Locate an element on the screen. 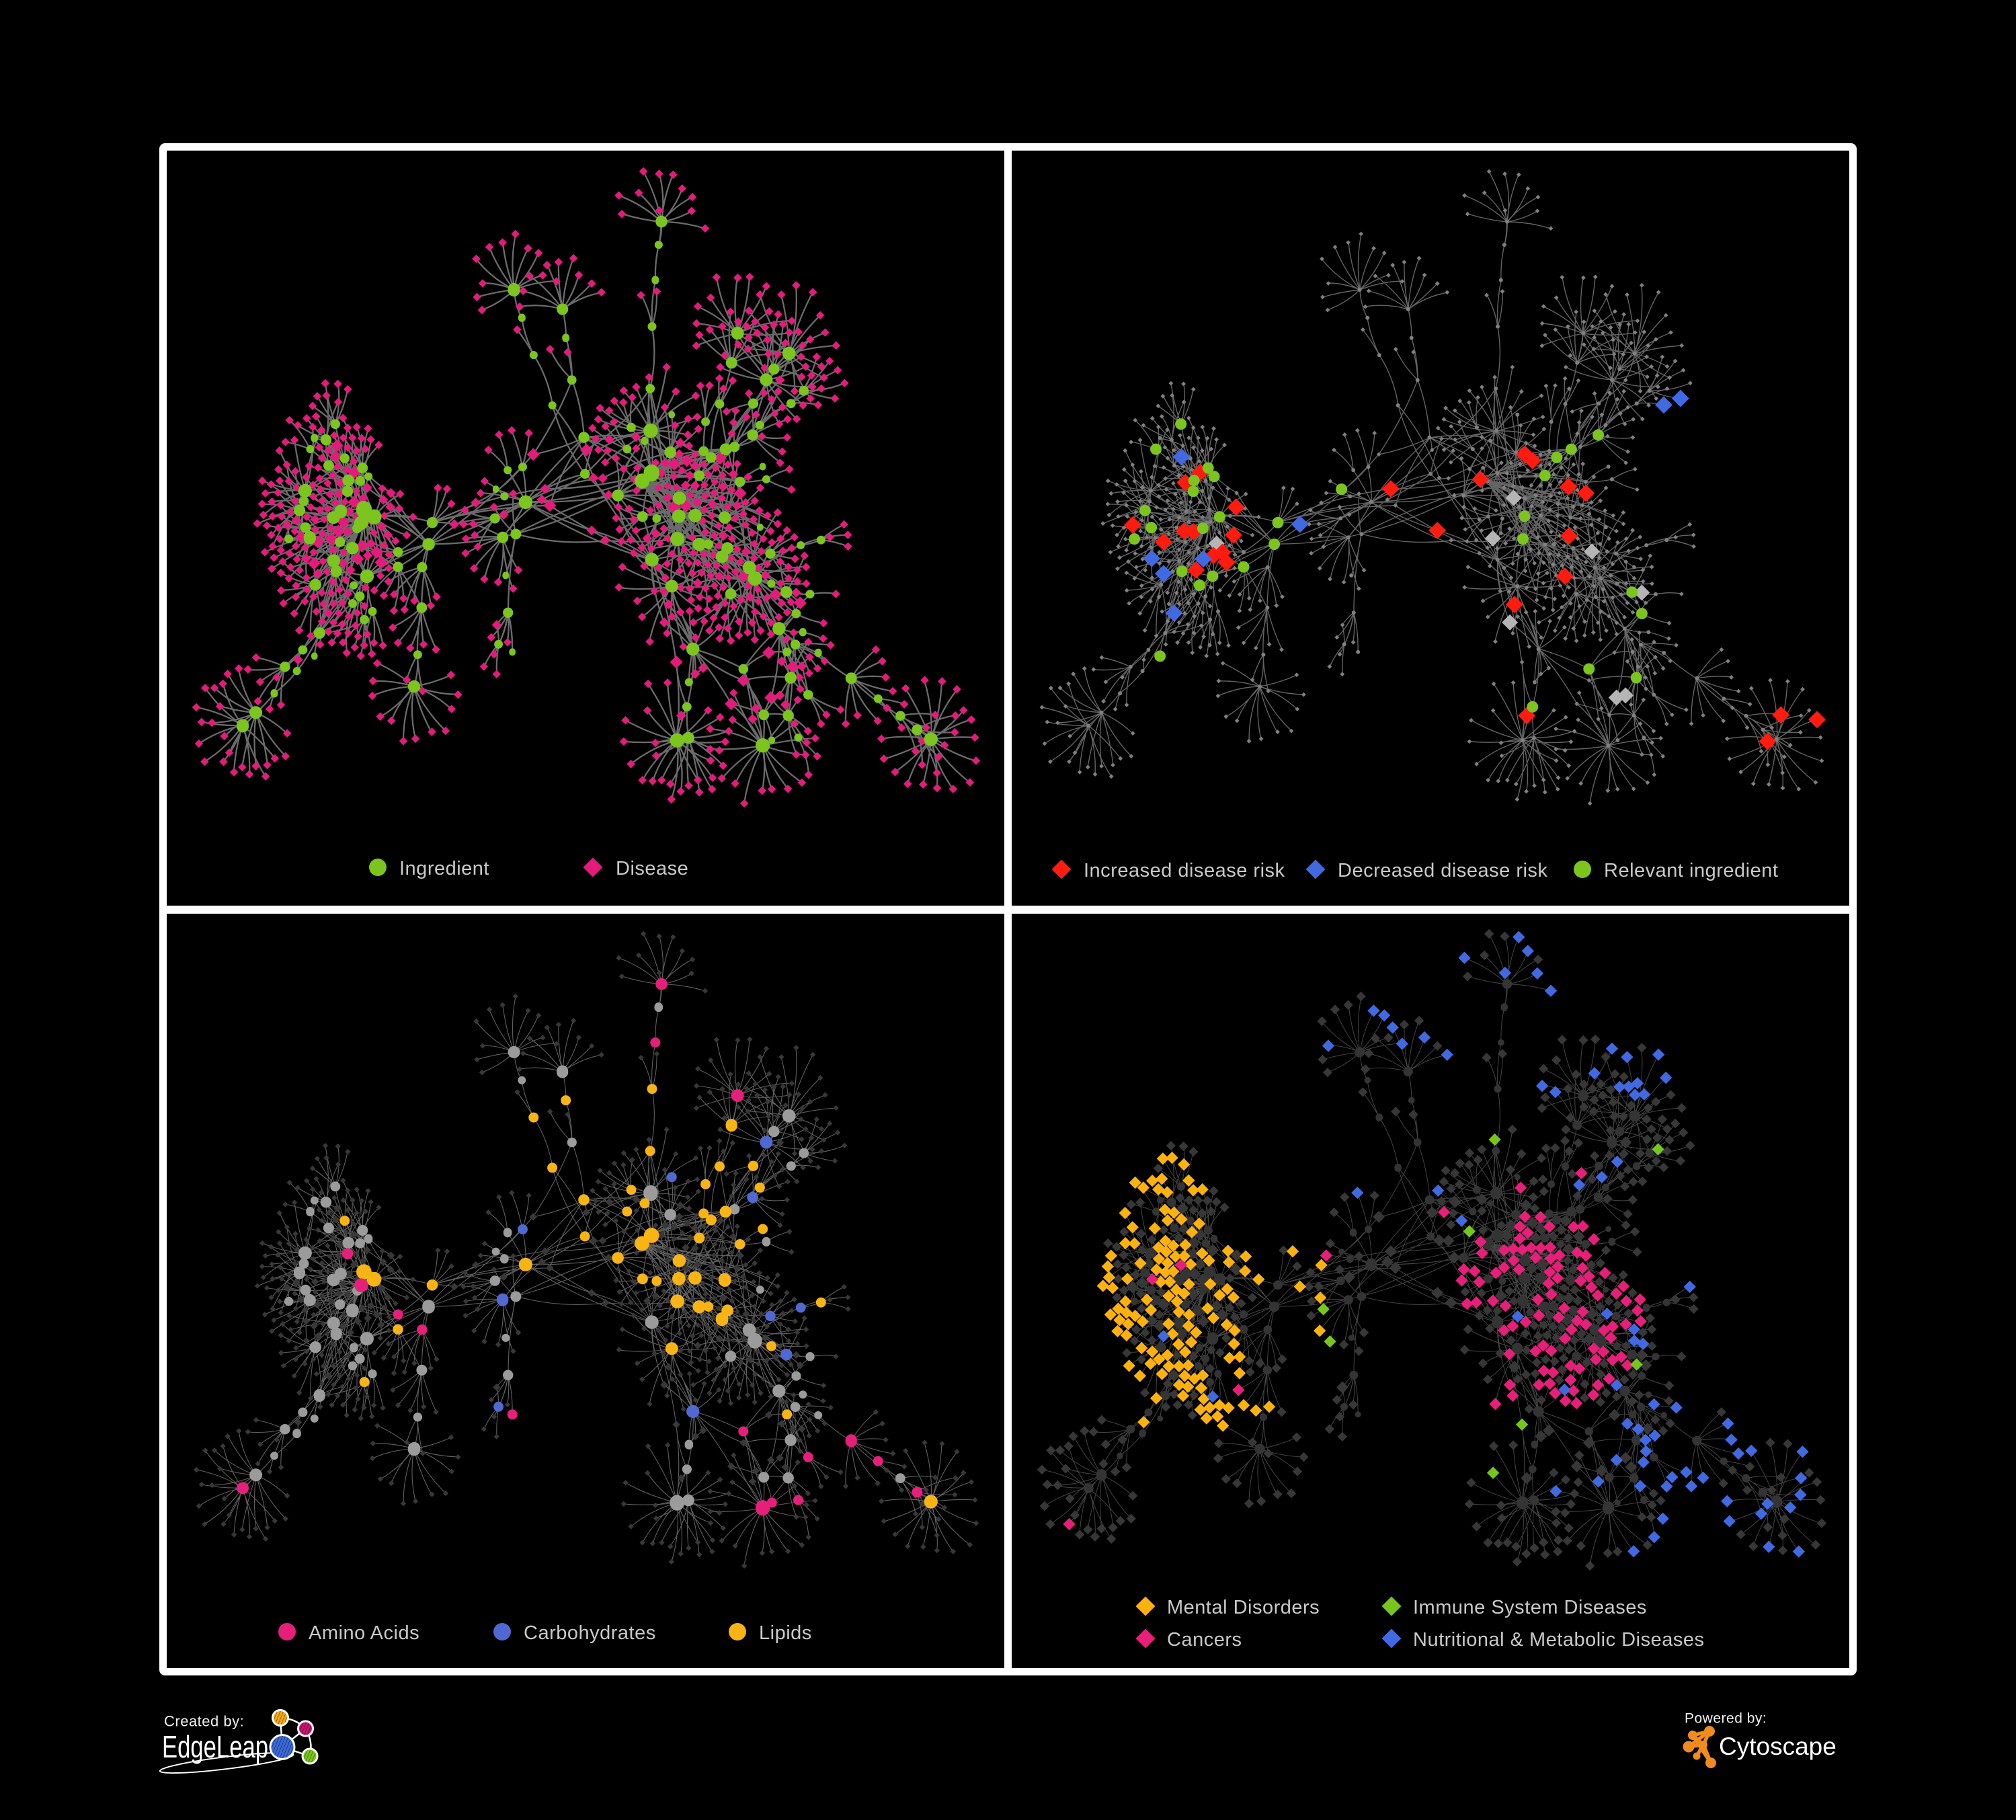 The image size is (2016, 1820). svg-text: Carbohydrates is located at coordinates (590, 1633).